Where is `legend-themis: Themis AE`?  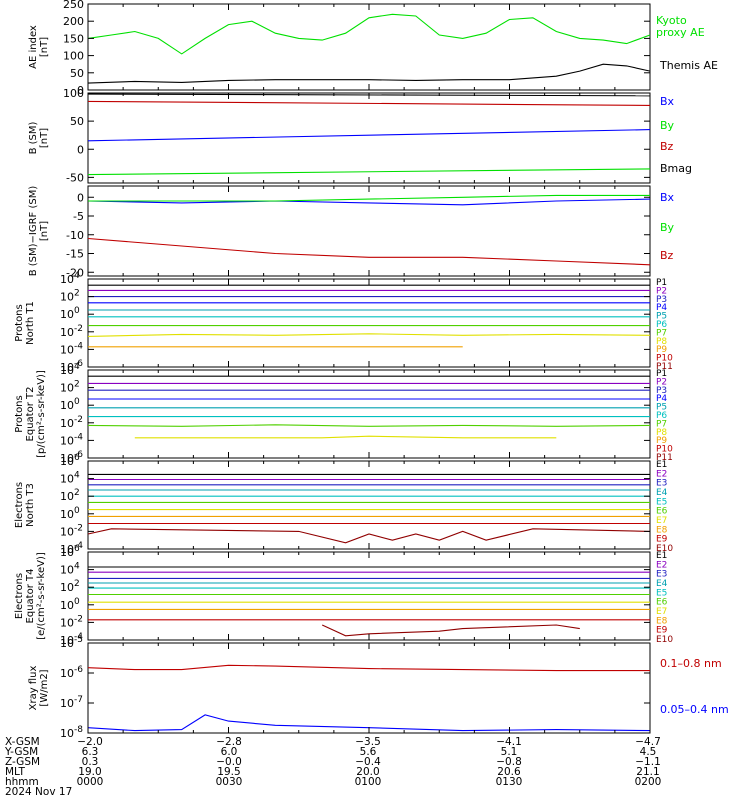
legend-themis: Themis AE is located at coordinates (688, 65).